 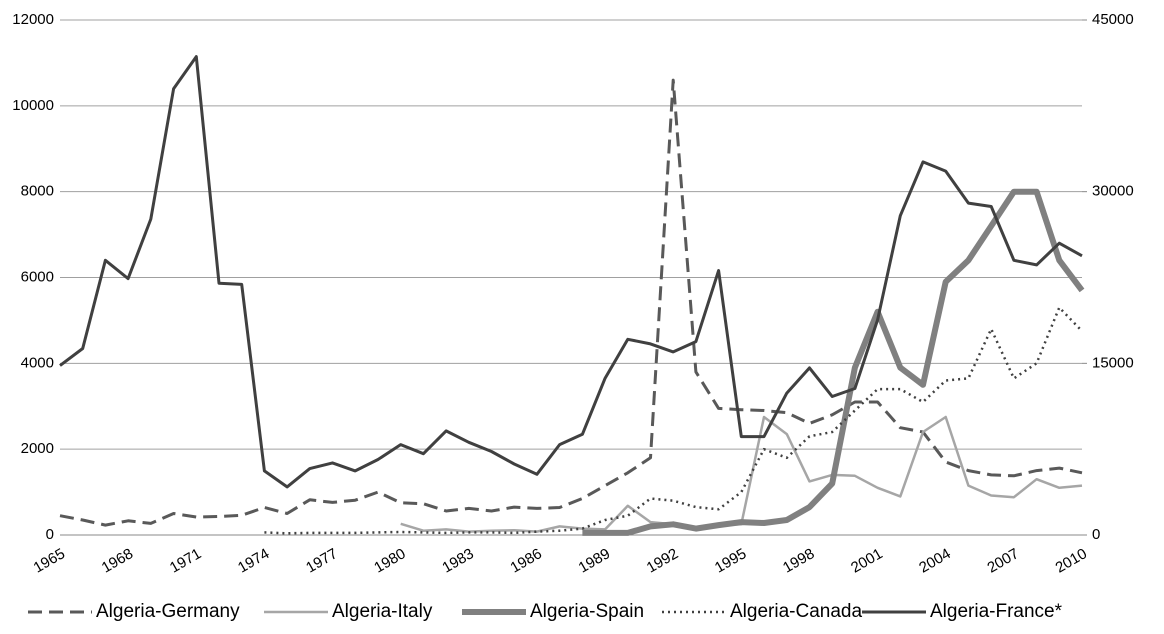 What do you see at coordinates (457, 560) in the screenshot?
I see `x-tick-label: 1983` at bounding box center [457, 560].